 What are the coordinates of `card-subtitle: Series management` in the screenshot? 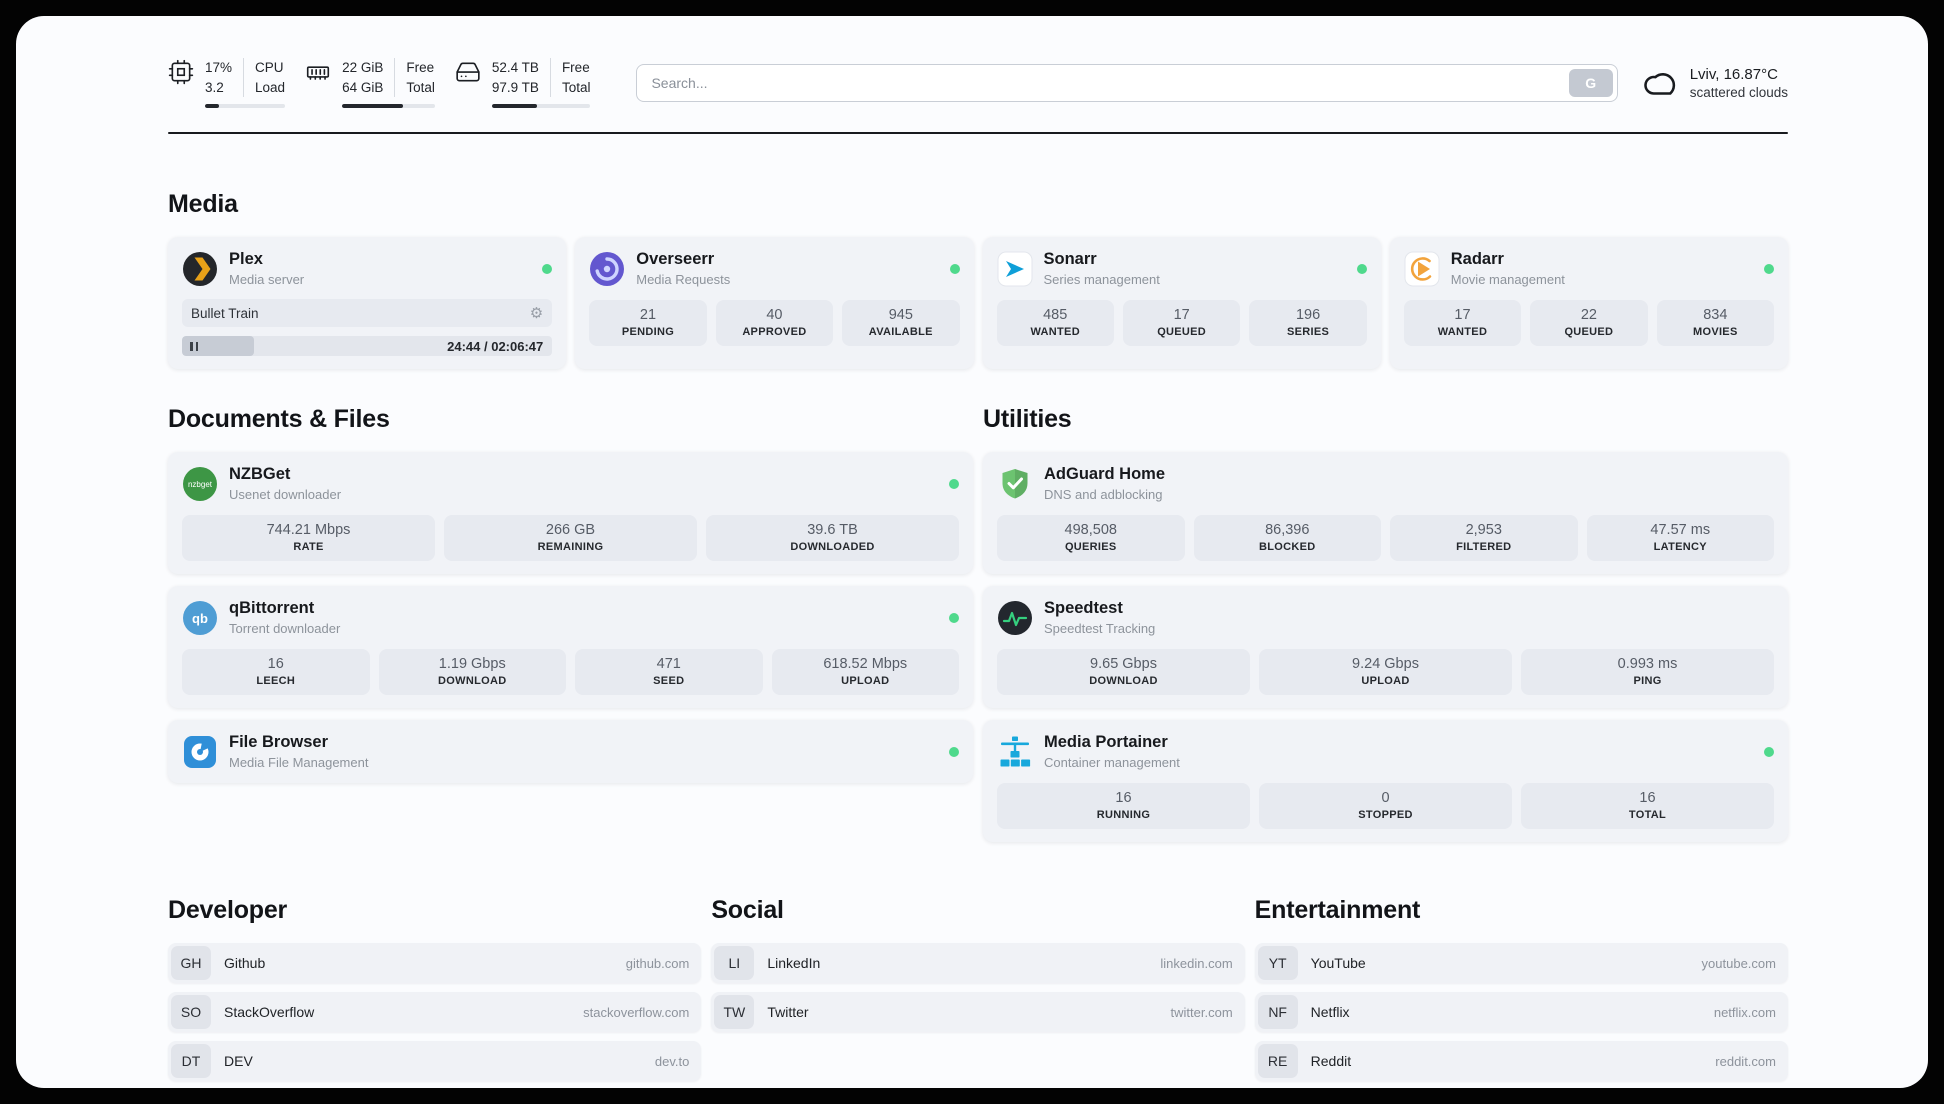 It's located at (1101, 280).